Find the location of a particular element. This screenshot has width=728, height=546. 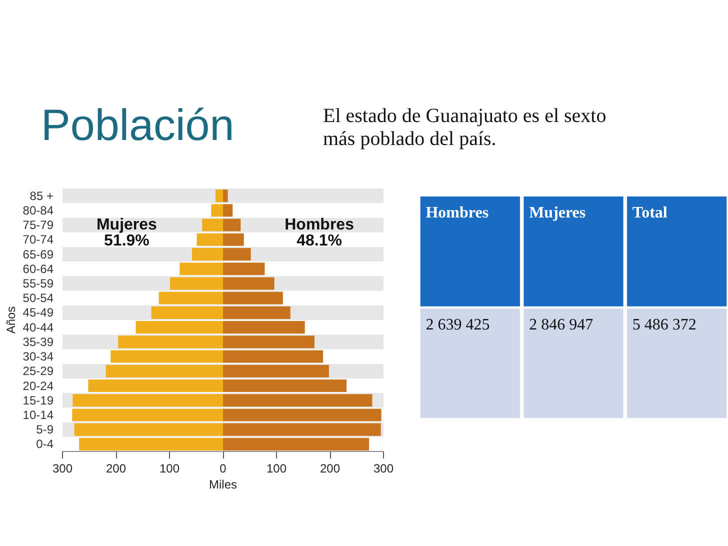

text: El estado de Guanajuato es el sexto más poblado del país. is located at coordinates (465, 128).